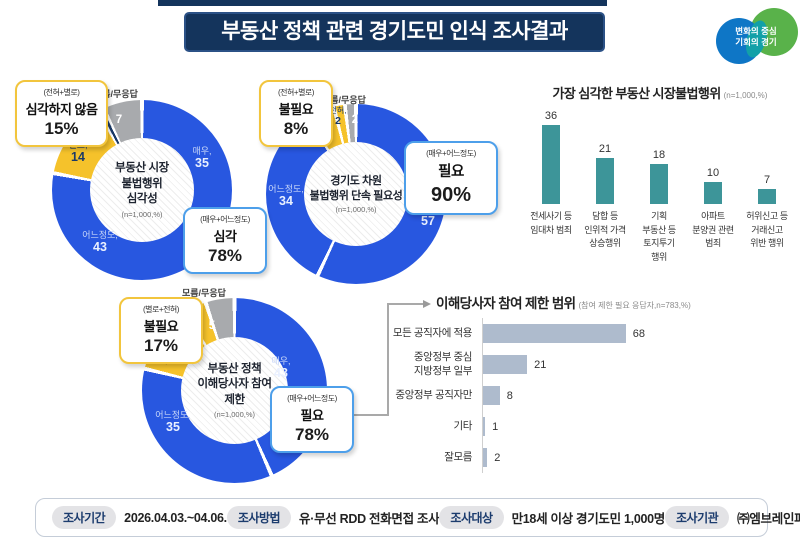  What do you see at coordinates (660, 93) in the screenshot?
I see `chart-title: 가장 심각한 부동산 시장불법행위 (n=1,000,%)` at bounding box center [660, 93].